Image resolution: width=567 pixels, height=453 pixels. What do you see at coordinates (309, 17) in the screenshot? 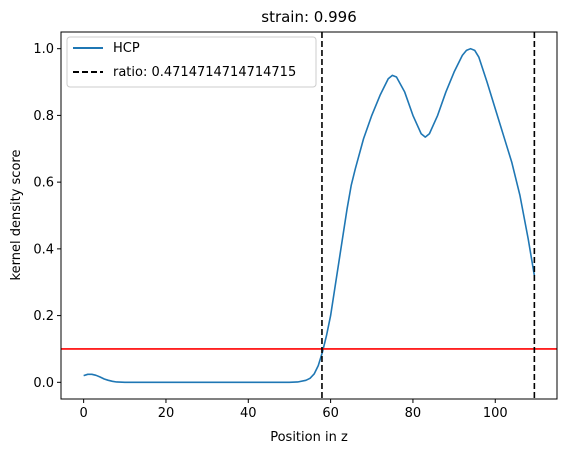
I see `chart-title: strain: 0.996` at bounding box center [309, 17].